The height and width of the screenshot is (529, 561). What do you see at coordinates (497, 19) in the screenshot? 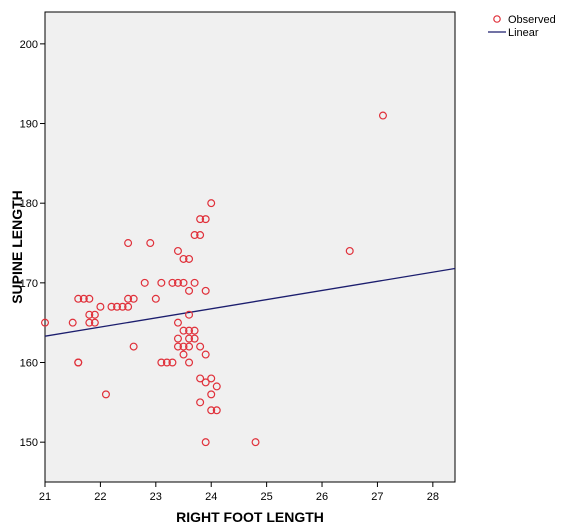
I see `legend-observed-marker` at bounding box center [497, 19].